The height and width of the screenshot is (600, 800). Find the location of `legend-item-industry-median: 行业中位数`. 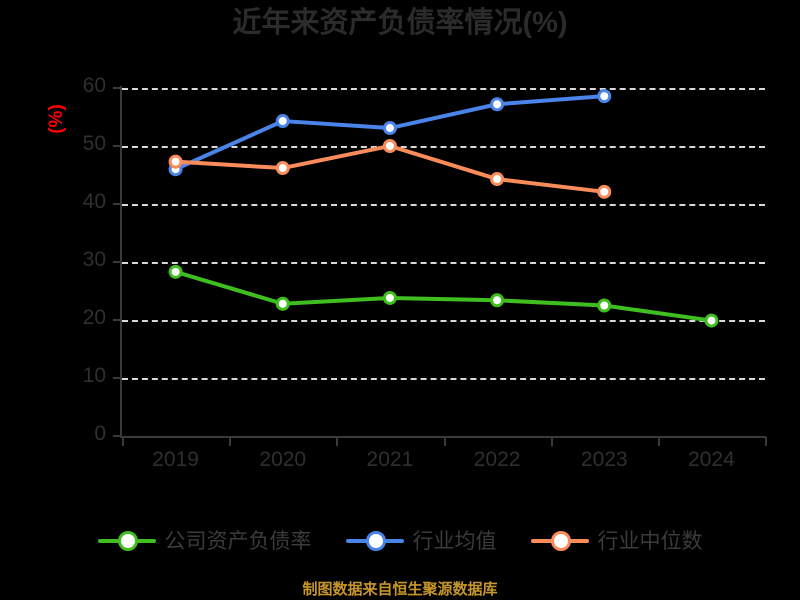

legend-item-industry-median: 行业中位数 is located at coordinates (616, 540).